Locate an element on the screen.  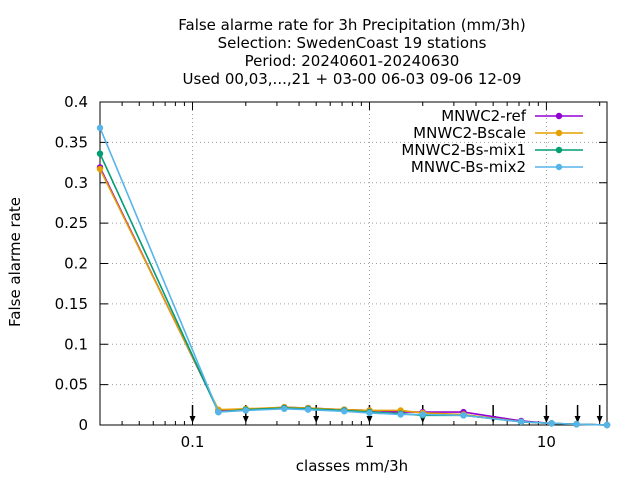
legend-label: MNWC2-Bscale is located at coordinates (469, 133).